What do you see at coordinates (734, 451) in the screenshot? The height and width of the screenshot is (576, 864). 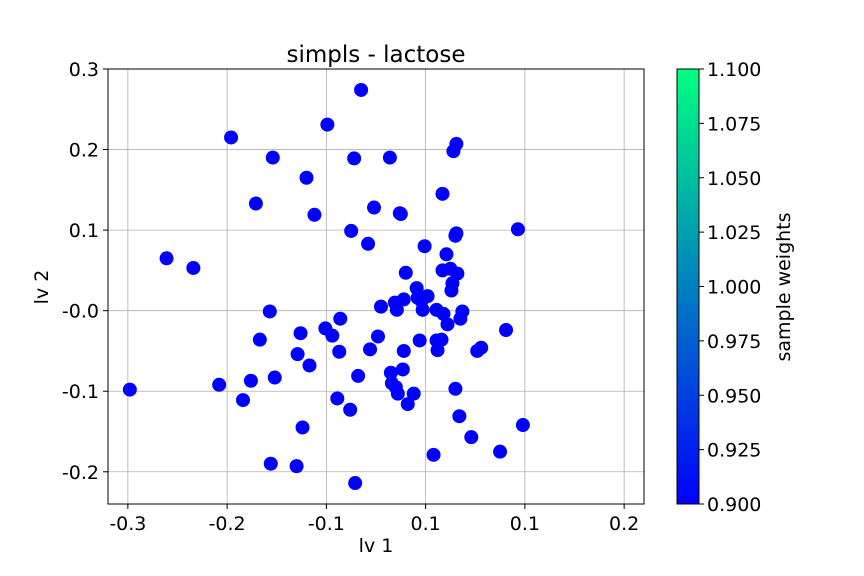 I see `colorbar-tick-label: 0.925` at bounding box center [734, 451].